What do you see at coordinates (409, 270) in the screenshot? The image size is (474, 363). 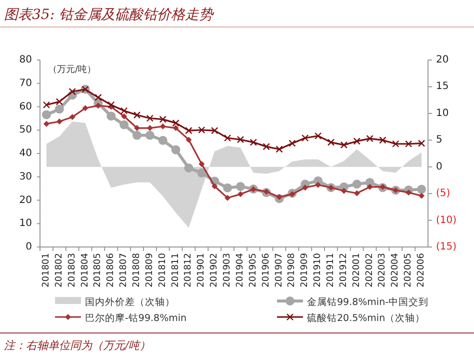 I see `x-tick-label: 202005` at bounding box center [409, 270].